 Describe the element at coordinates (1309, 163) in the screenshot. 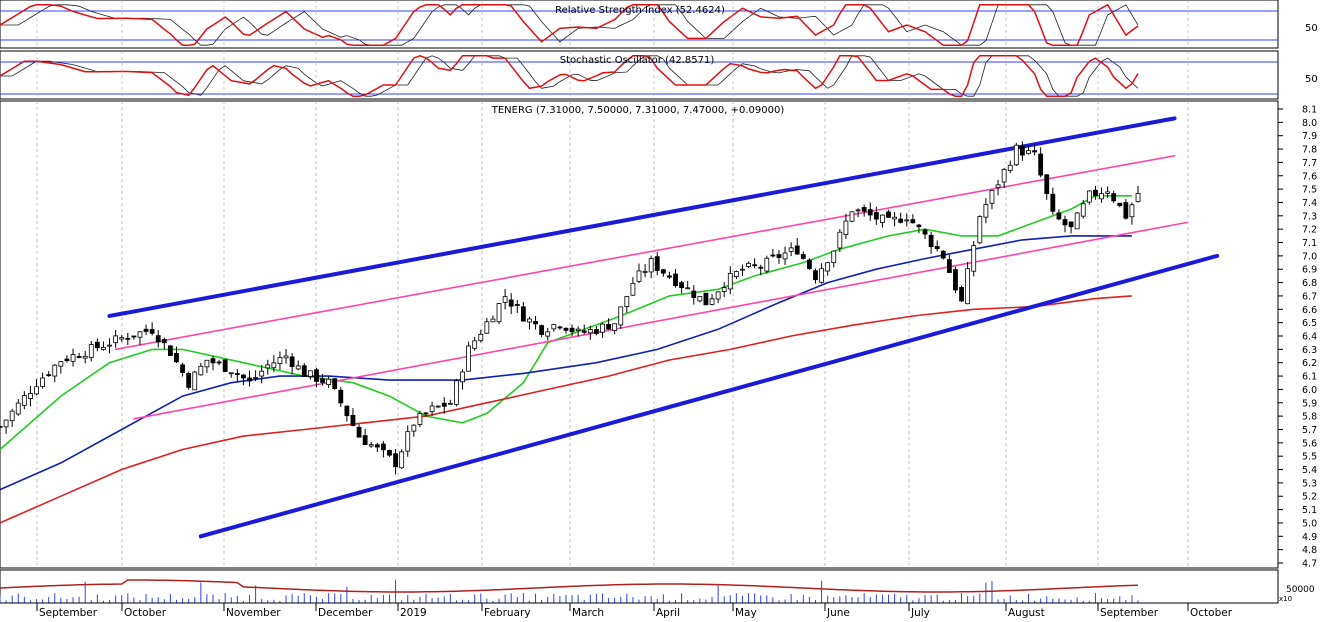

I see `price-tick-label: 7.7` at that location.